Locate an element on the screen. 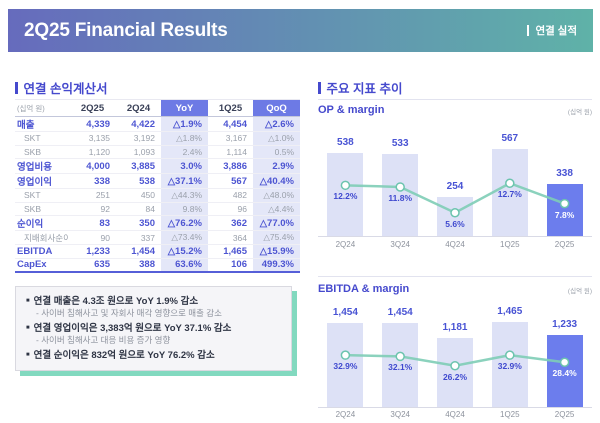 The image size is (600, 423). table-row: 매출 4,339 4,422 △1.9% 4,454 △2.6% is located at coordinates (157, 124).